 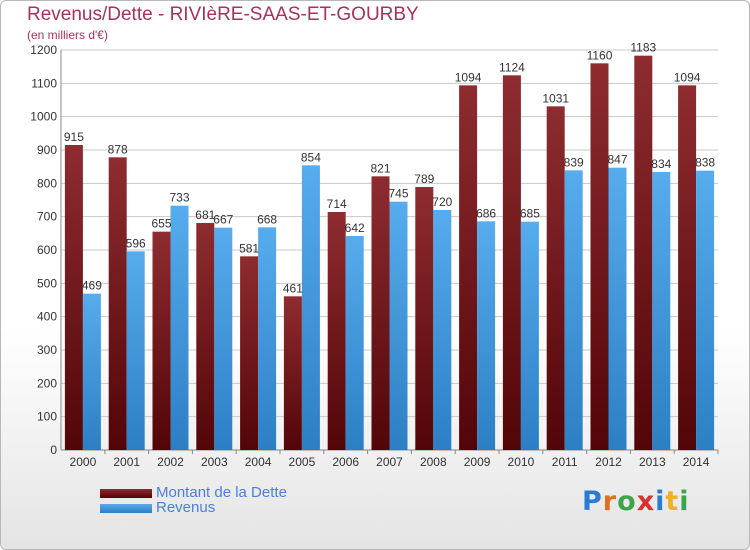 What do you see at coordinates (433, 462) in the screenshot?
I see `x-tick-label: 2008` at bounding box center [433, 462].